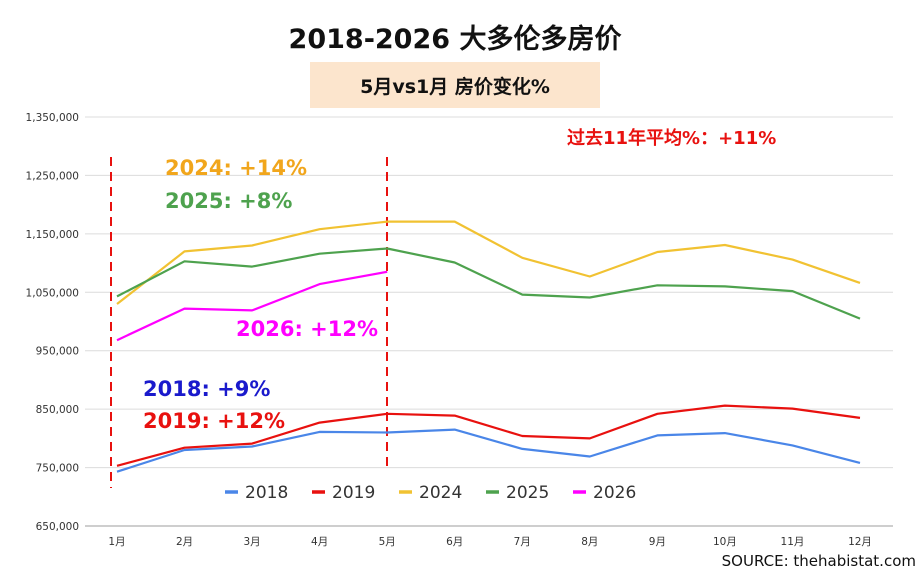  Describe the element at coordinates (57, 410) in the screenshot. I see `y-tick-label: 850,000` at that location.